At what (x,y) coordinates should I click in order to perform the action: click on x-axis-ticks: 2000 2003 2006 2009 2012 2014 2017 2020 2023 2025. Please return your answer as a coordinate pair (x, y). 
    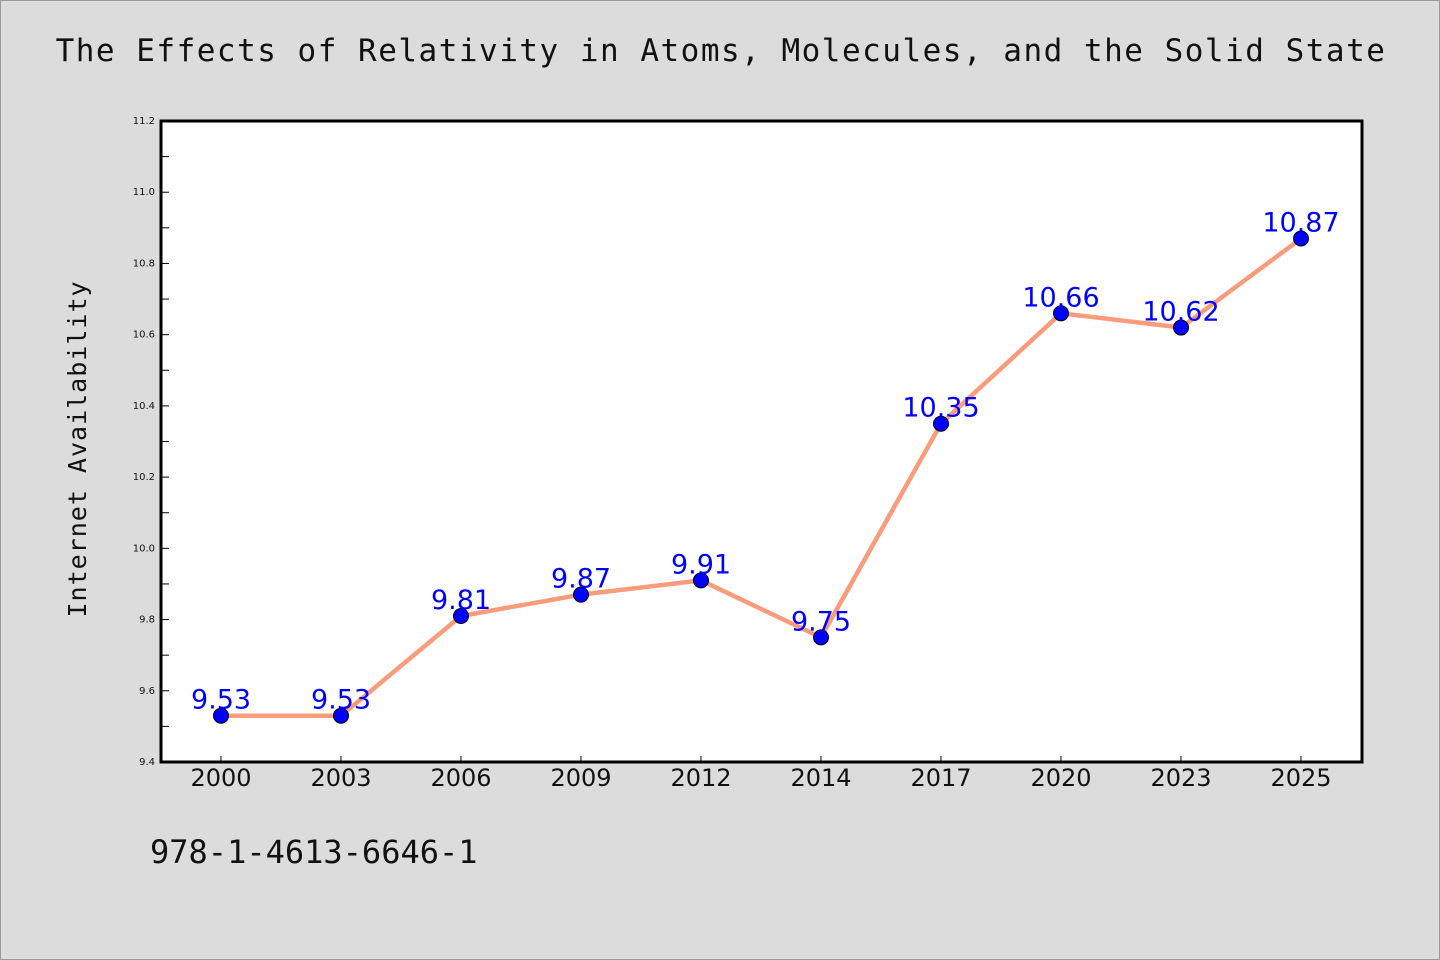
    Looking at the image, I should click on (761, 774).